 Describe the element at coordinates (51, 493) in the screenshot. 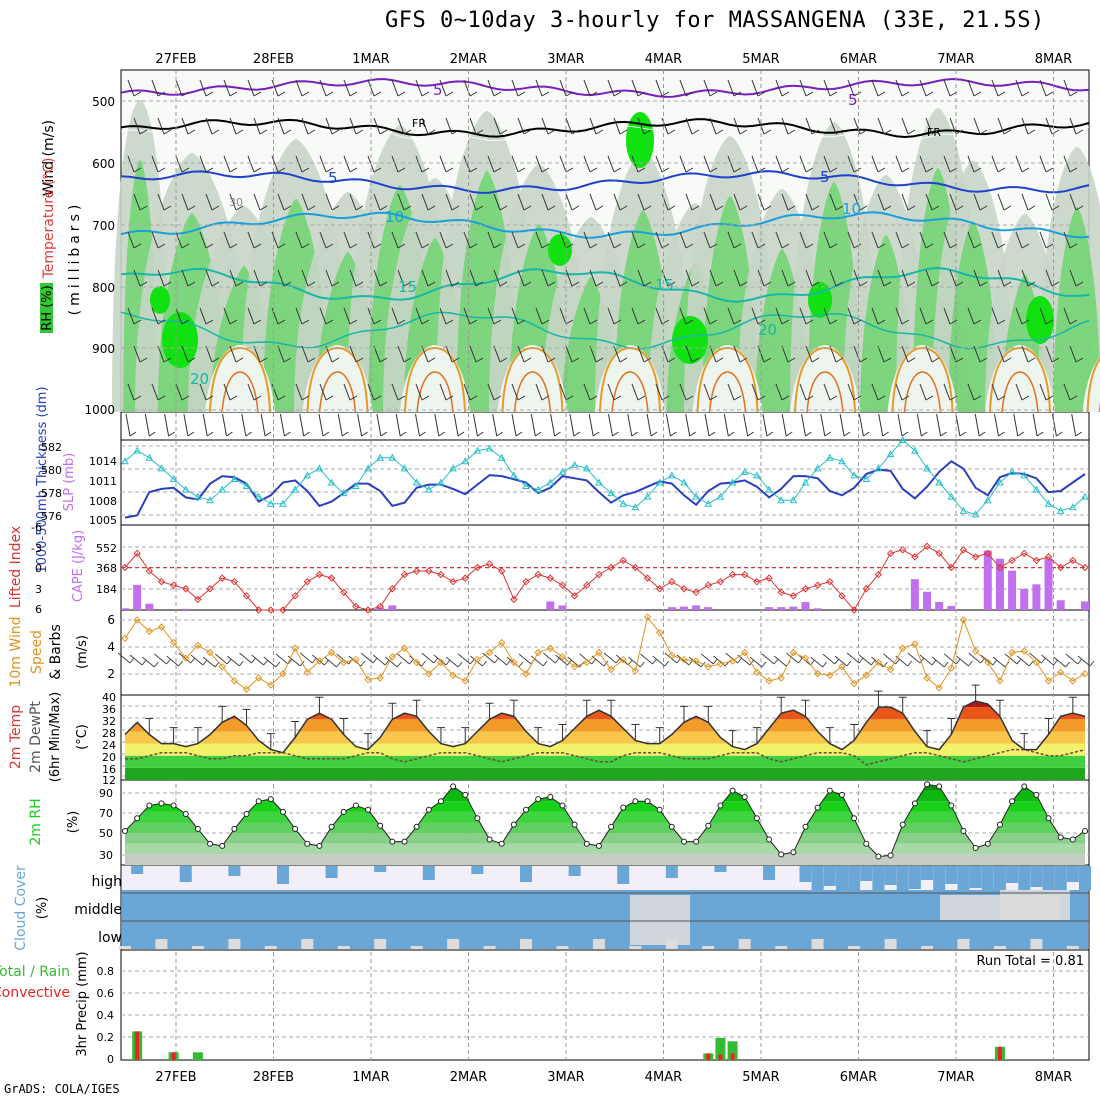

I see `thick-tick: 578` at that location.